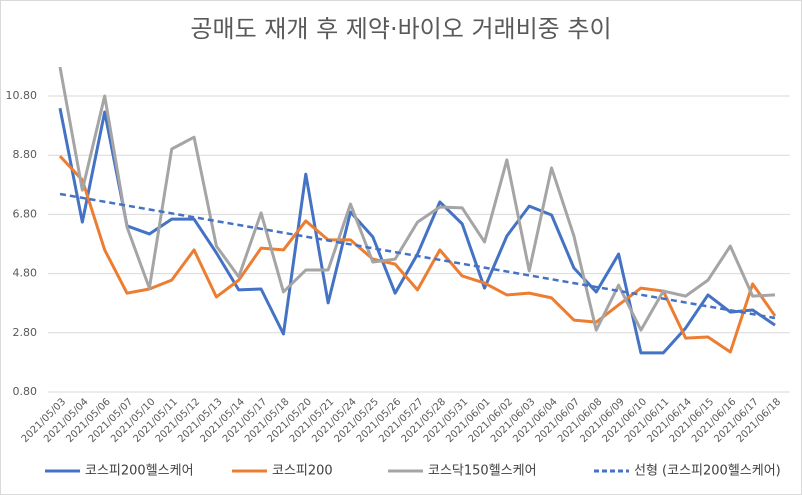  I want to click on y-tick-label: 6.80, so click(25, 213).